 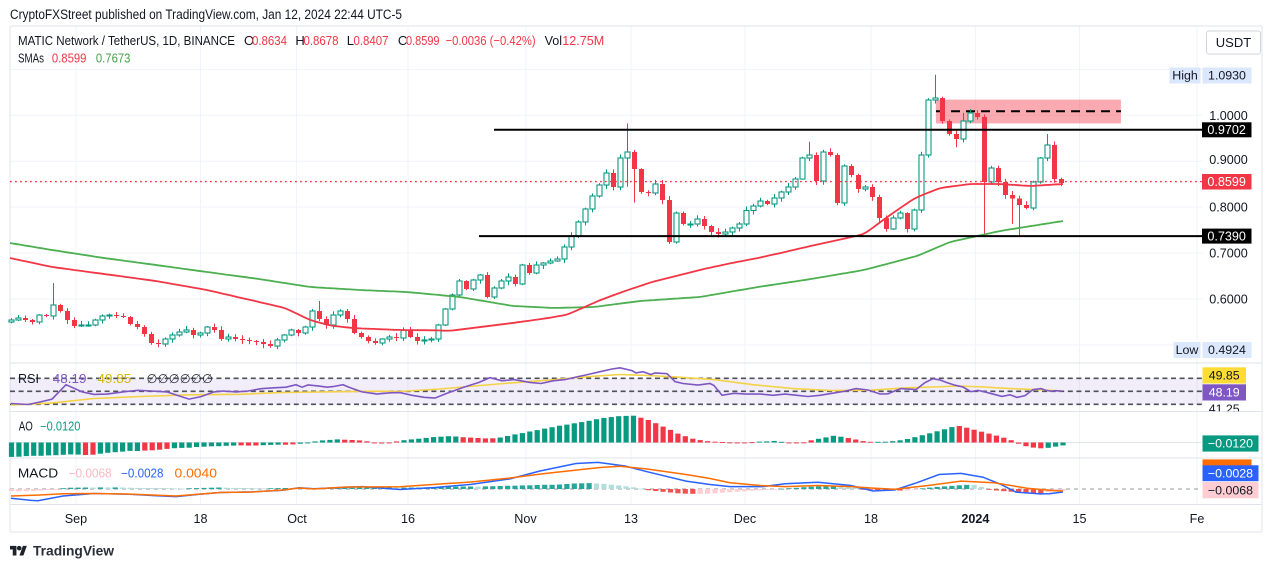 I want to click on svg-text: C, so click(x=402, y=40).